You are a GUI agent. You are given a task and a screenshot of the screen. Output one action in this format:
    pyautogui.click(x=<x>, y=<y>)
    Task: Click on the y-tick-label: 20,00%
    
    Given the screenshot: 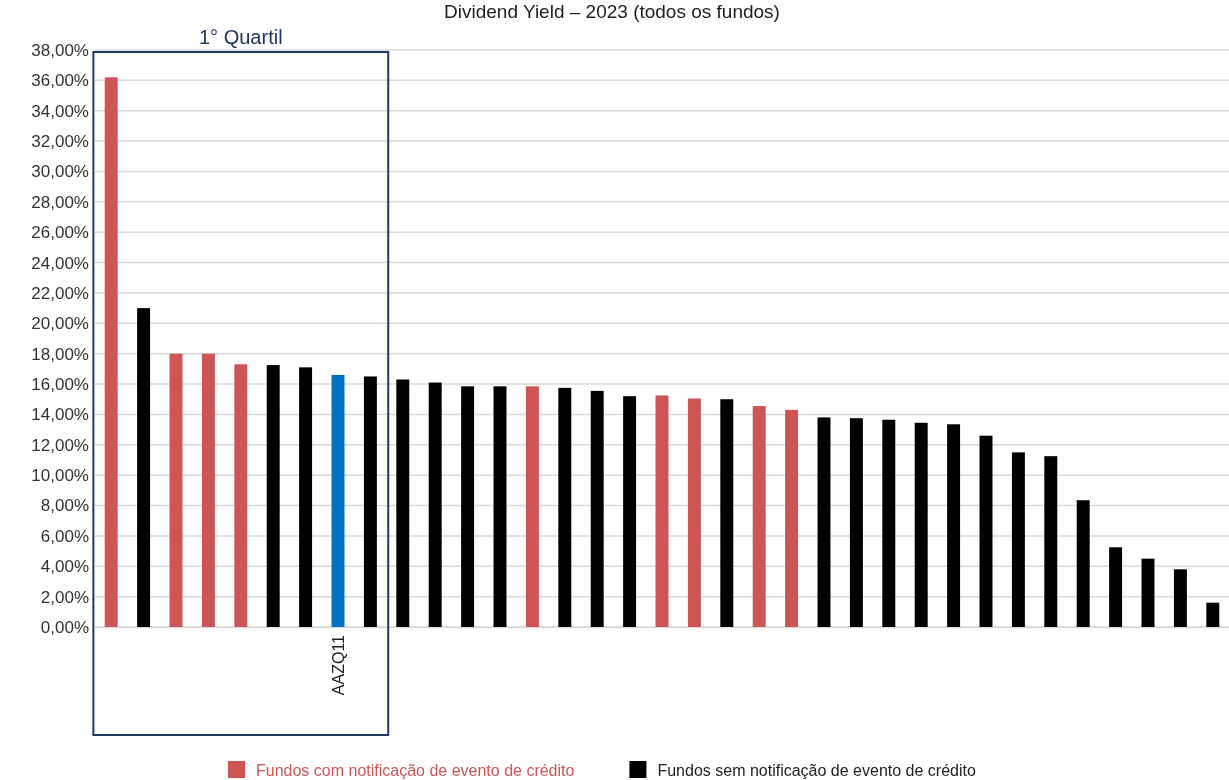 What is the action you would take?
    pyautogui.click(x=60, y=324)
    